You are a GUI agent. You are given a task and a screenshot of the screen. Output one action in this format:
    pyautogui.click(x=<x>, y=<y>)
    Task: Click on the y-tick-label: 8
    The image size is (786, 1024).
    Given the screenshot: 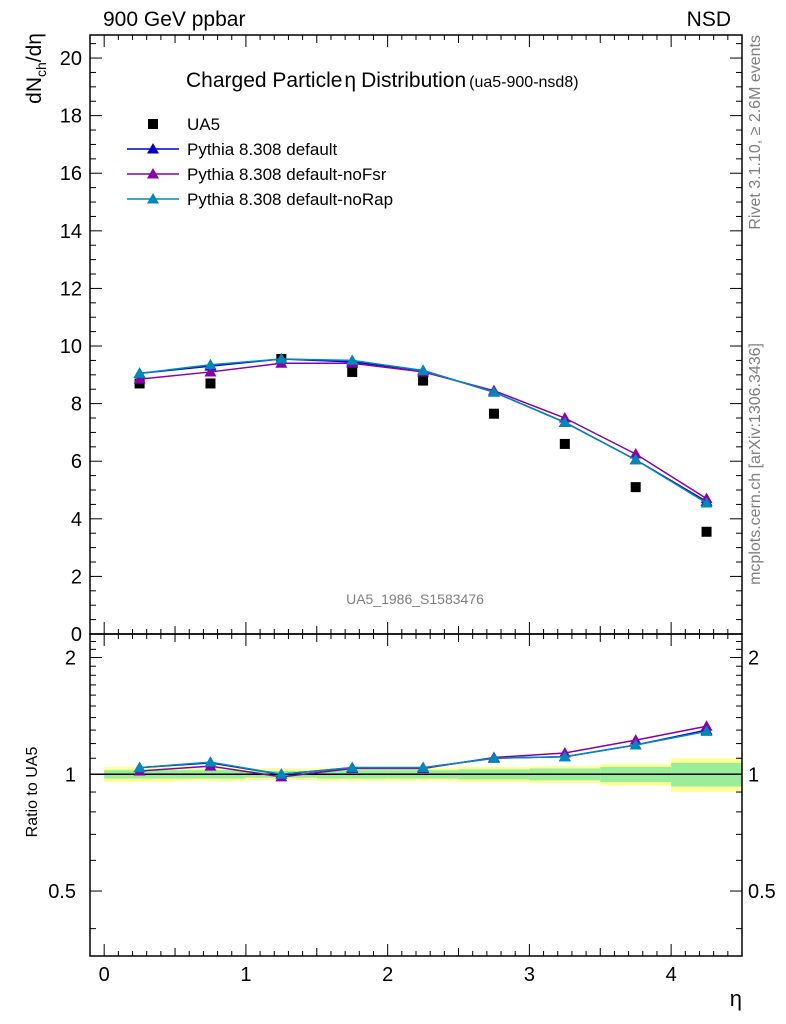 What is the action you would take?
    pyautogui.click(x=76, y=405)
    